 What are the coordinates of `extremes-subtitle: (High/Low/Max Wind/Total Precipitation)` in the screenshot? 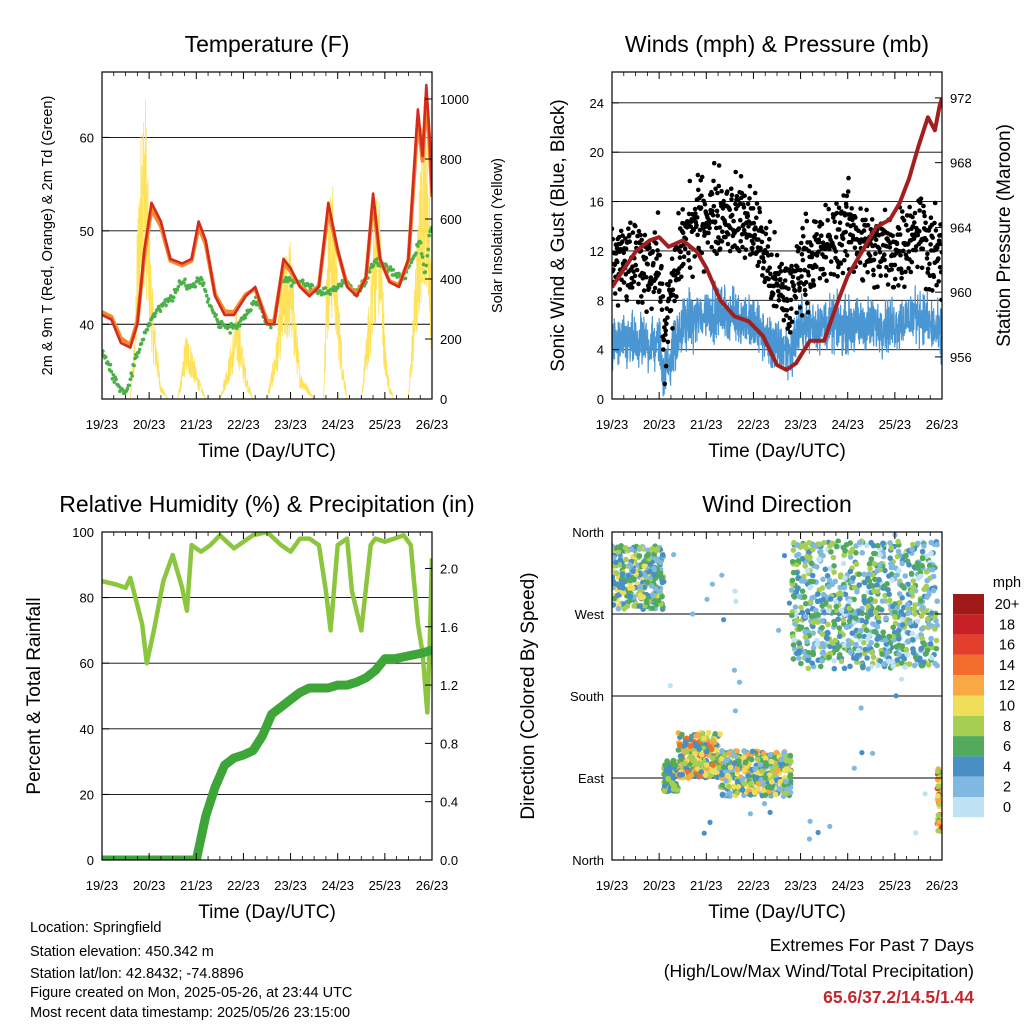 It's located at (818, 971).